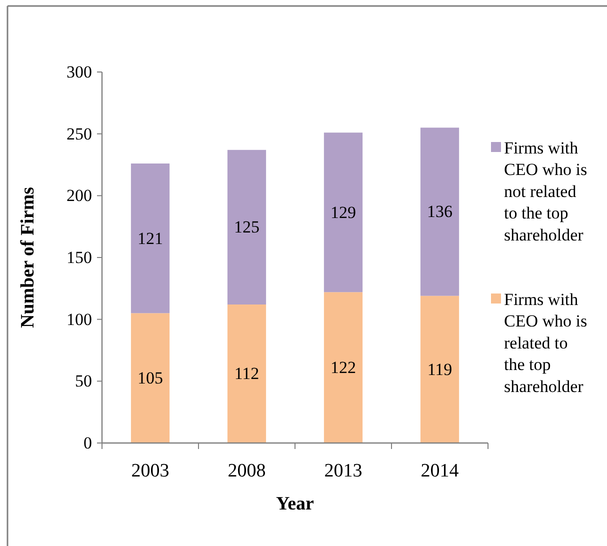 Image resolution: width=607 pixels, height=546 pixels. I want to click on x-tick-label: 2013, so click(343, 471).